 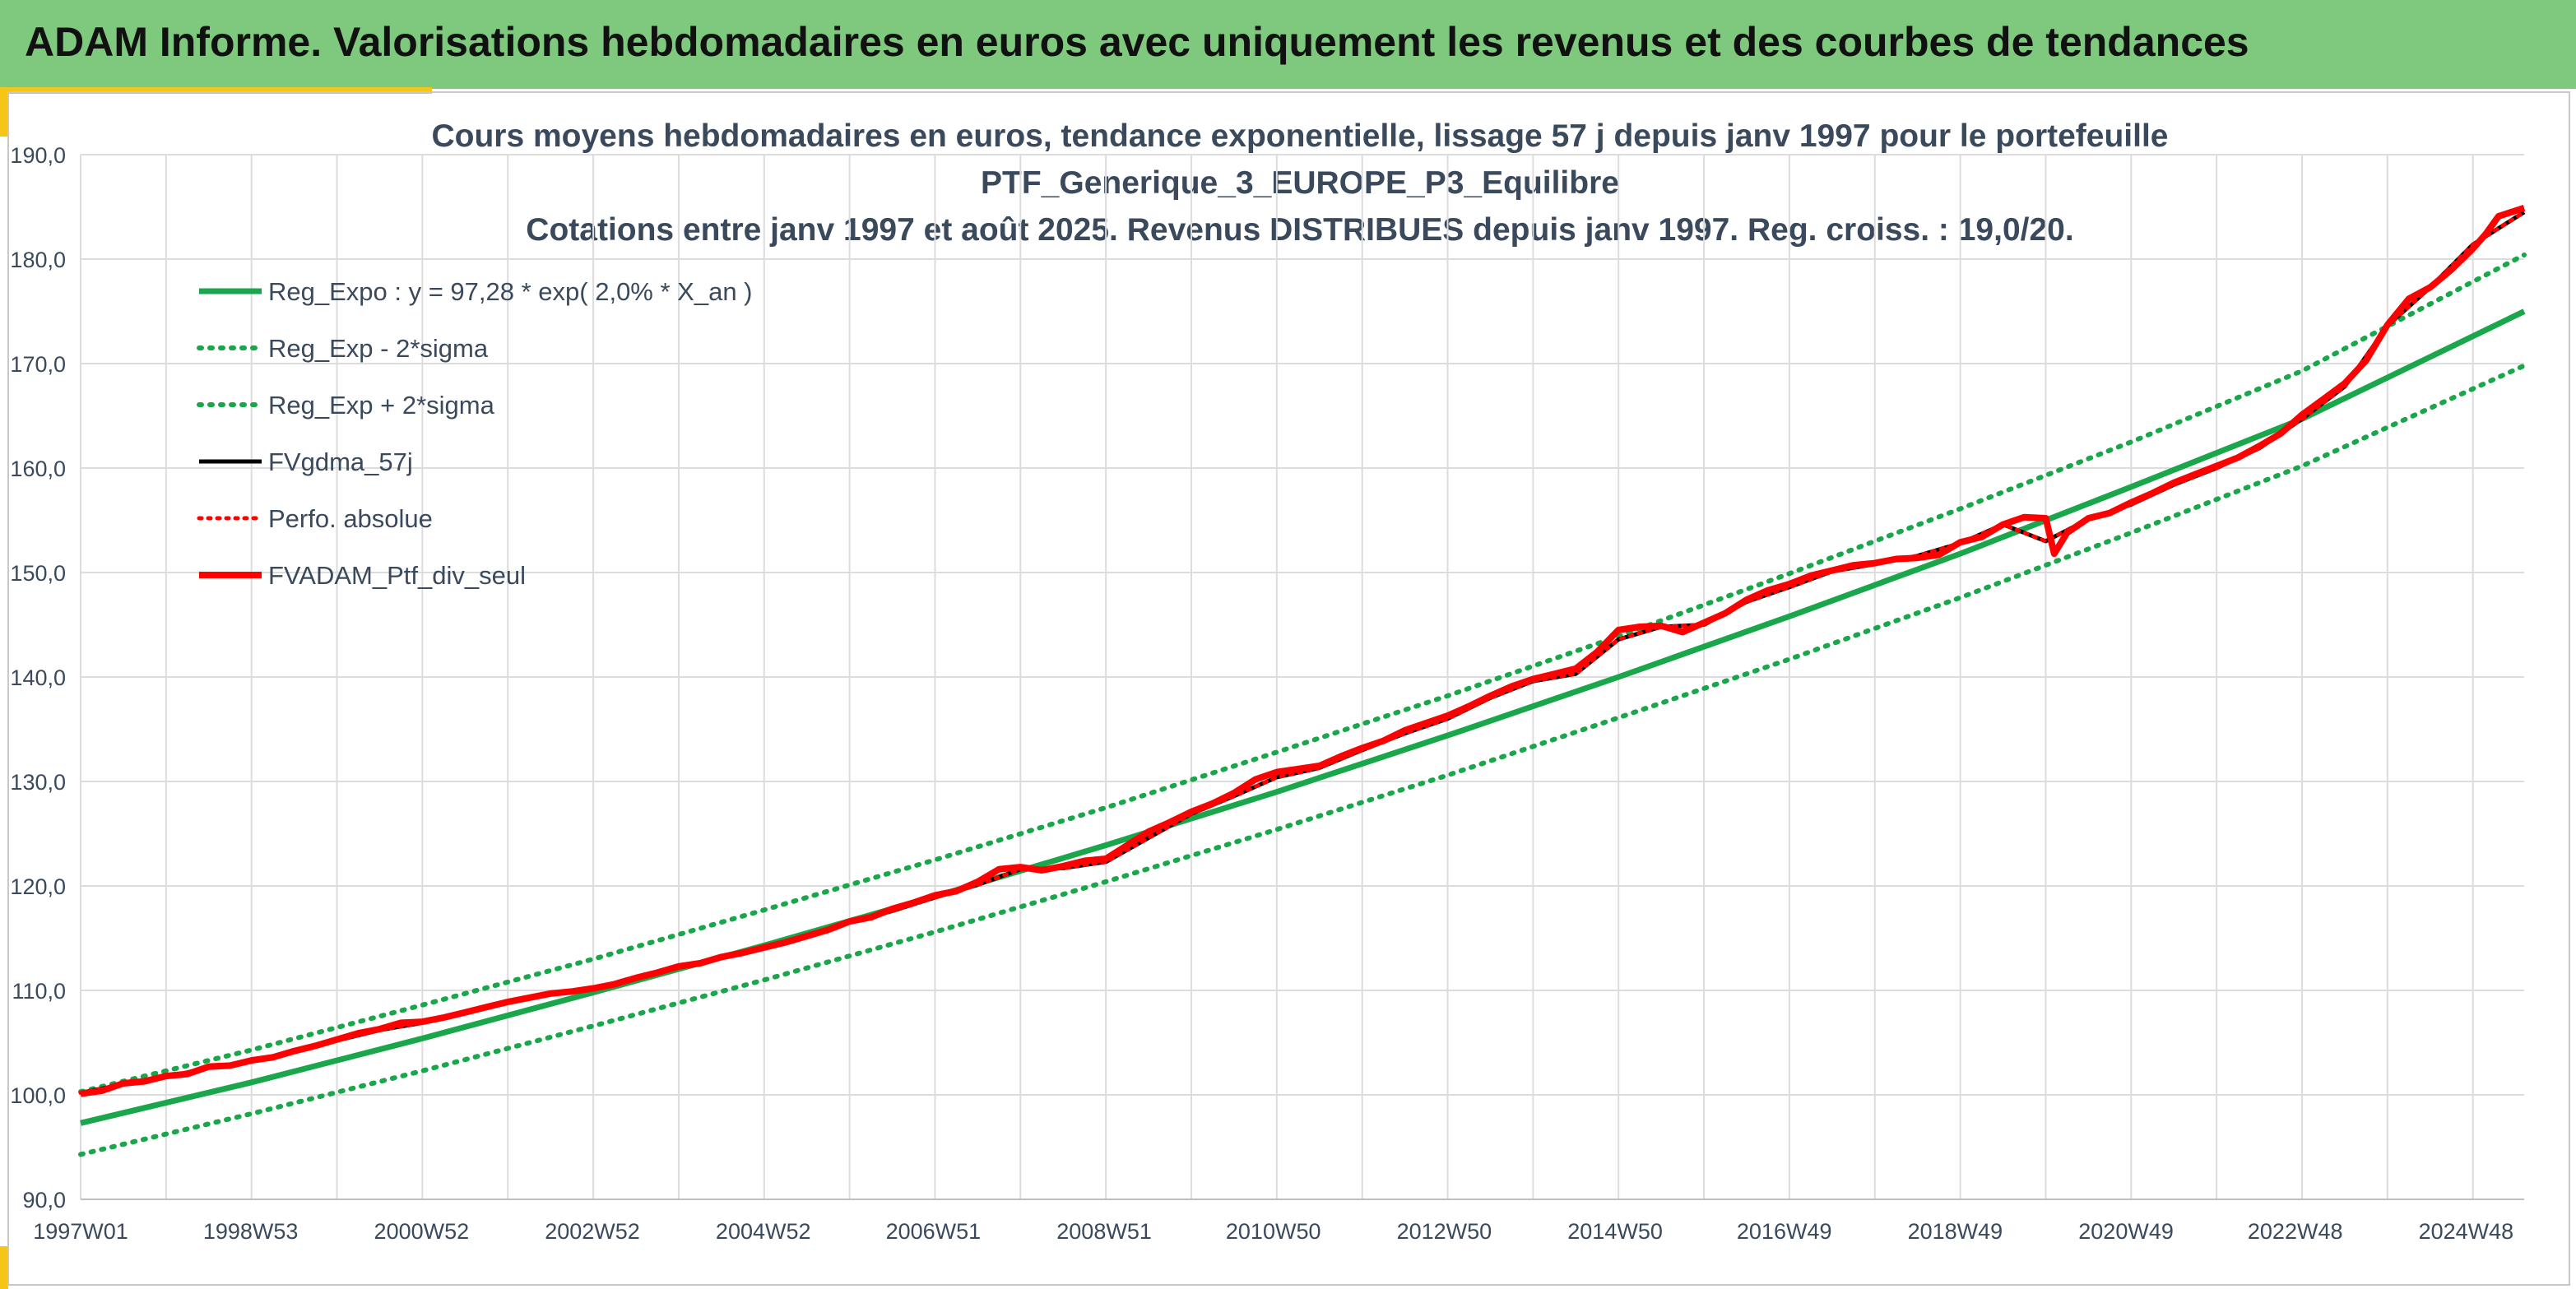 What do you see at coordinates (4, 112) in the screenshot?
I see `accent-bar-left-top` at bounding box center [4, 112].